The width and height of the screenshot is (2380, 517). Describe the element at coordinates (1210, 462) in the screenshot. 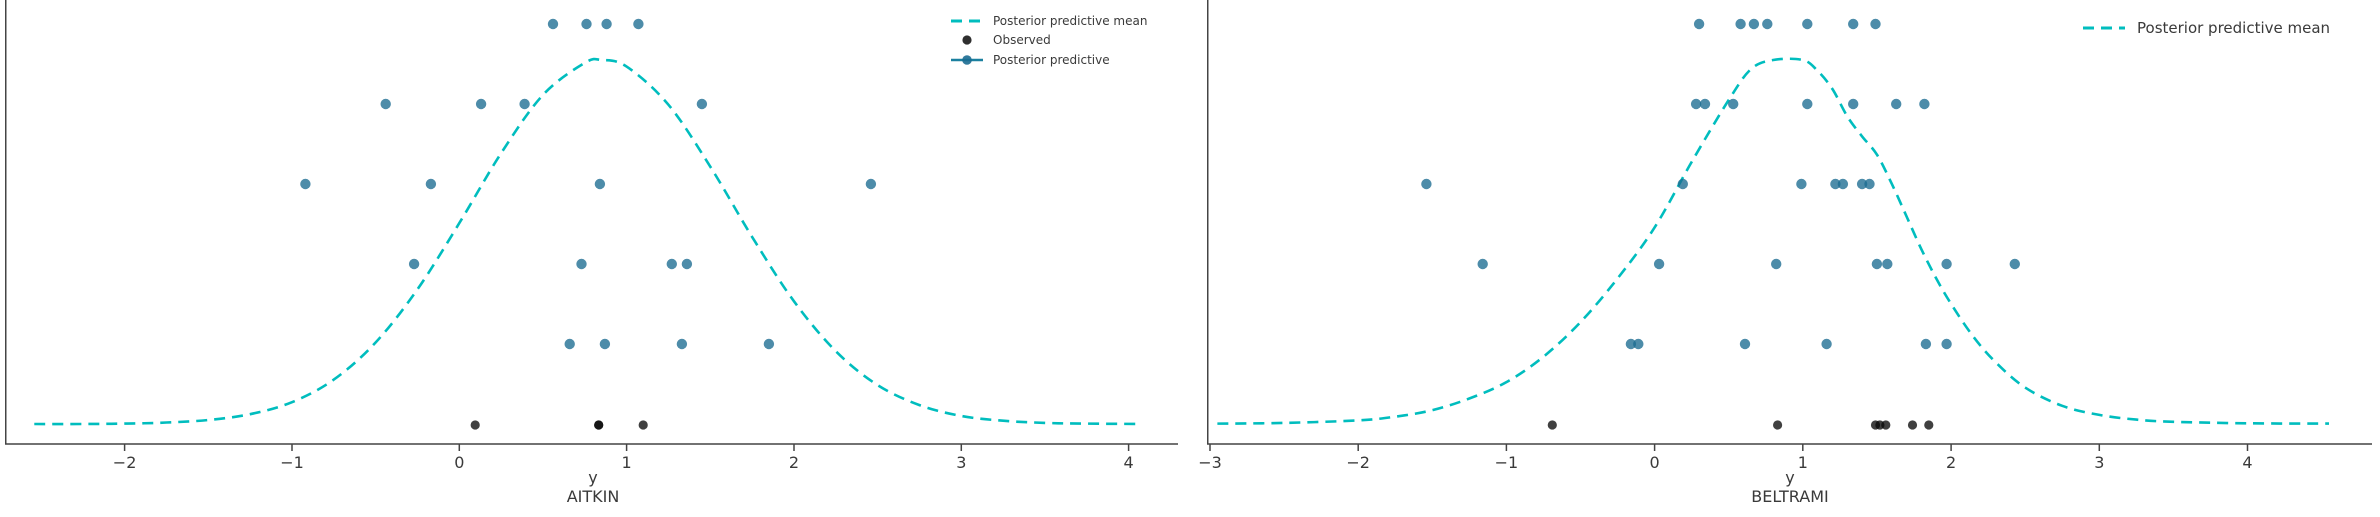

I see `x-tick-label: −3` at that location.